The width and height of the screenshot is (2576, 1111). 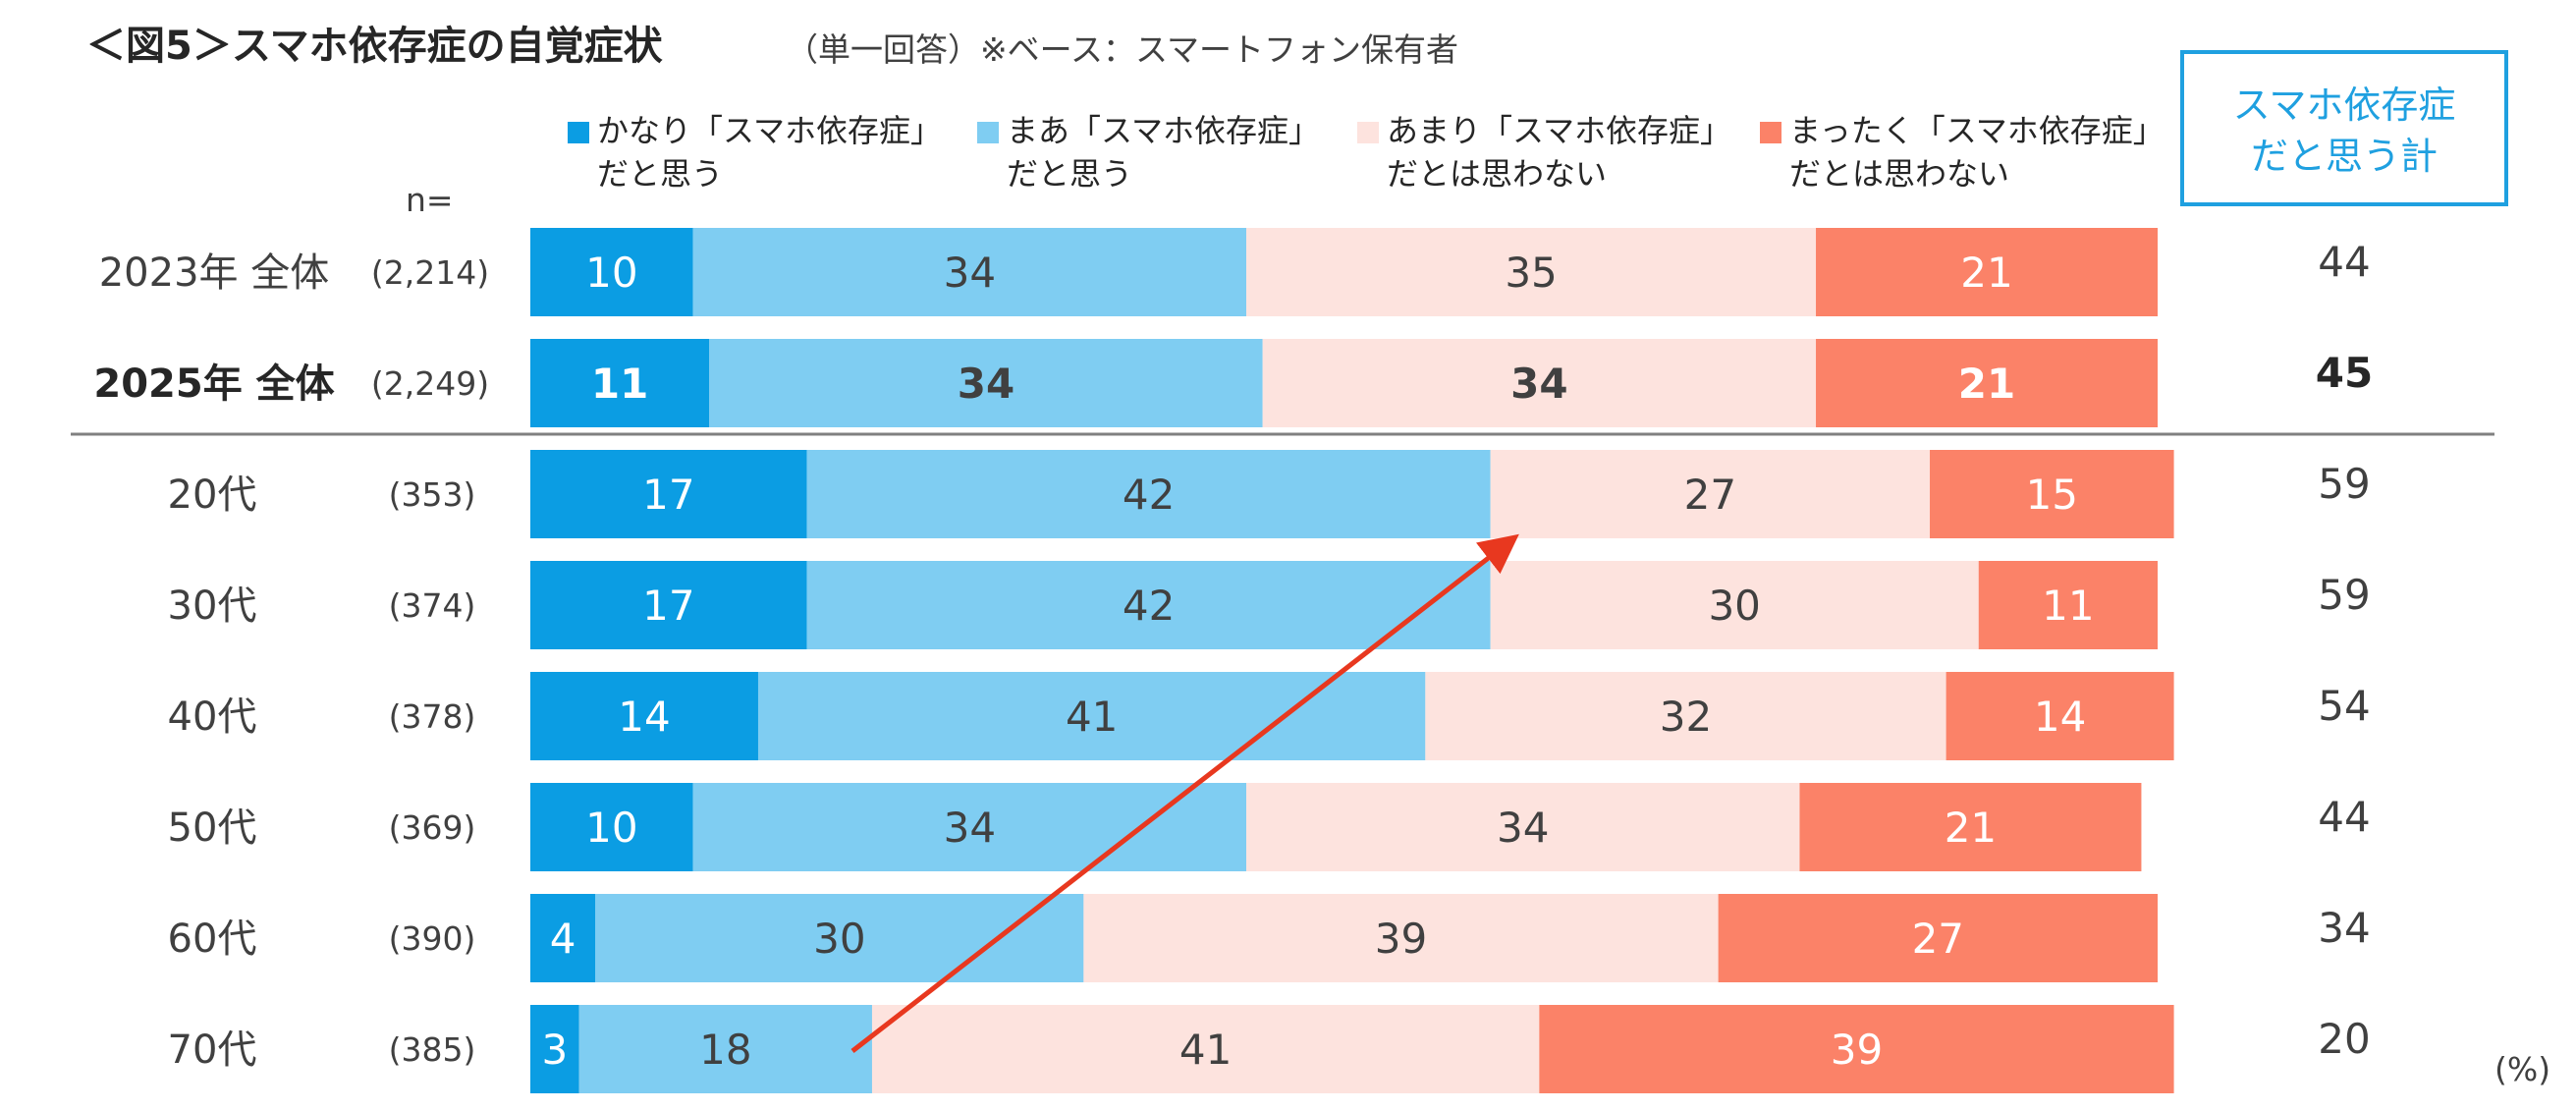 I want to click on legend-item-2: まあ「スマホ依存症」 だと思う, so click(x=1148, y=152).